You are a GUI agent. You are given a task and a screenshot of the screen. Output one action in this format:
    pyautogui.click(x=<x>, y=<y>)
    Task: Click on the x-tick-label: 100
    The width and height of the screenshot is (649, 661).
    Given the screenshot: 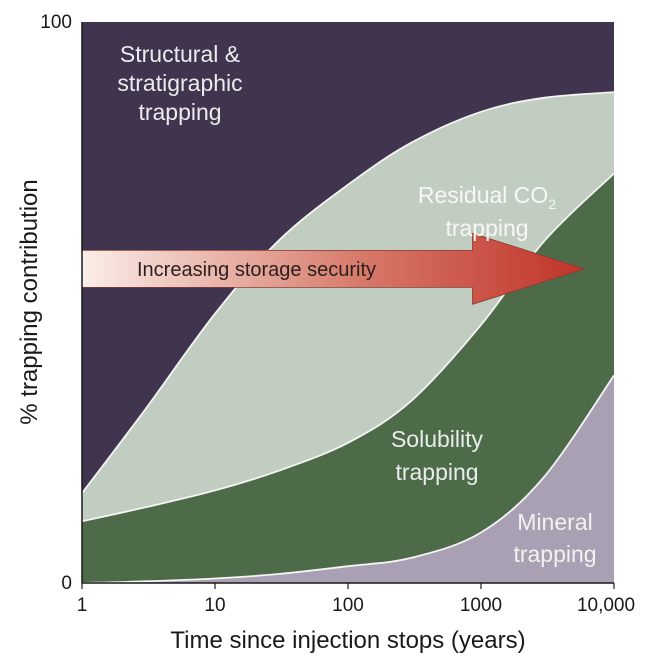 What is the action you would take?
    pyautogui.click(x=348, y=605)
    